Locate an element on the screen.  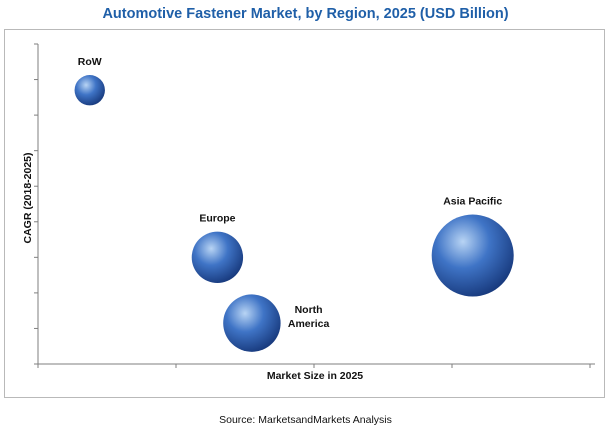
y-axis-title: CAGR (2018-2025) is located at coordinates (28, 197).